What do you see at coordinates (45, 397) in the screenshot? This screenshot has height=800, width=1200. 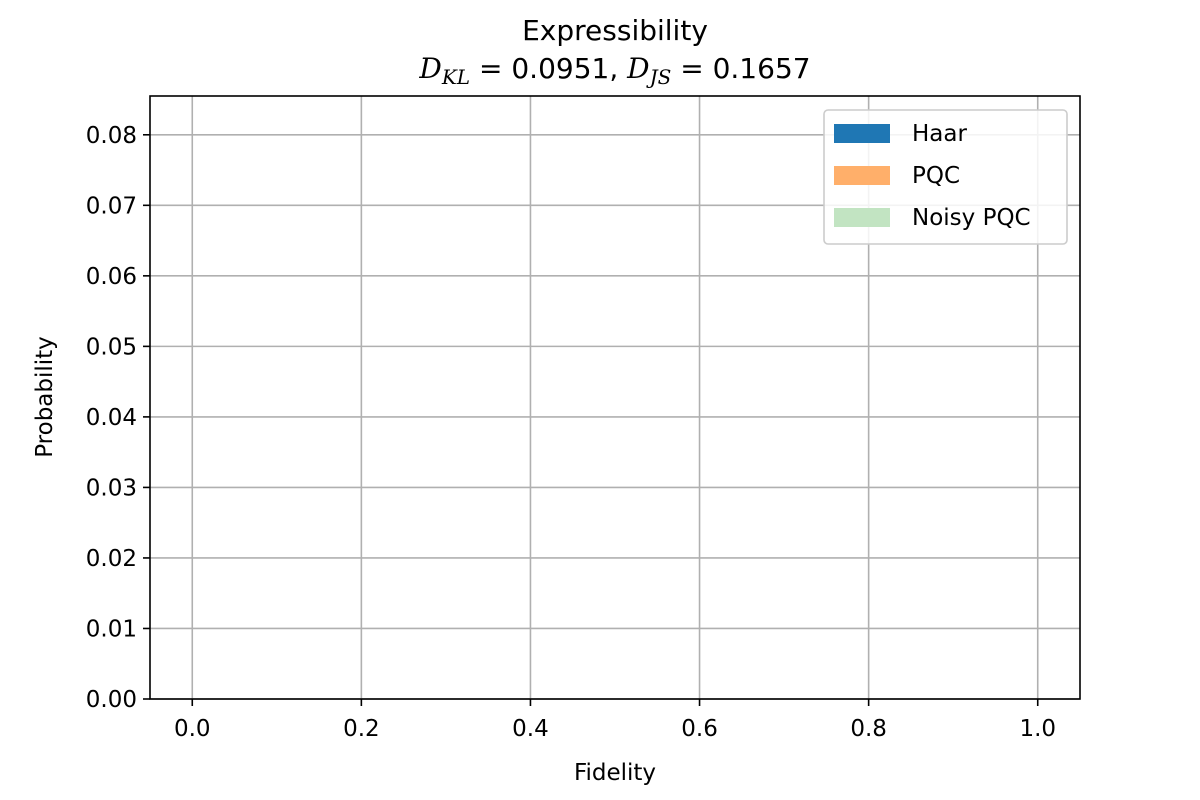 I see `y-axis-label: Probability` at bounding box center [45, 397].